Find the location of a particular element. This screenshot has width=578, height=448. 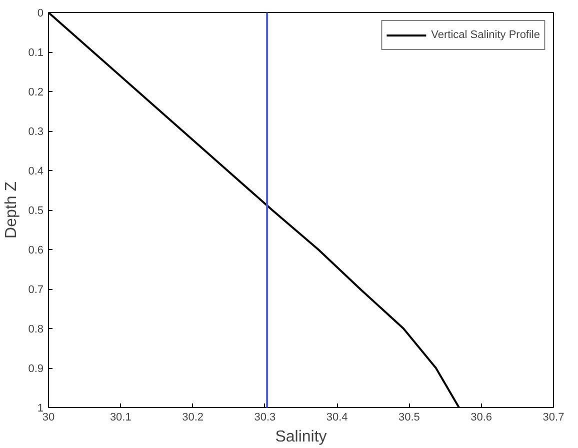

y-tick-label: 0.5 is located at coordinates (36, 211).